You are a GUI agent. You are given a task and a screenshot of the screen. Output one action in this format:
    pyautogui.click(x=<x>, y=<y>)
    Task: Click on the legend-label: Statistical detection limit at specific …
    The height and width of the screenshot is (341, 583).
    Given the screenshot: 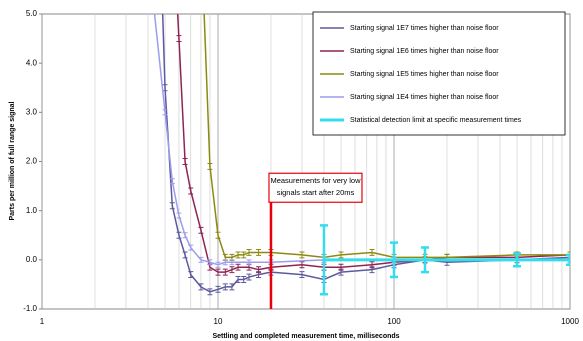 What is the action you would take?
    pyautogui.click(x=436, y=120)
    